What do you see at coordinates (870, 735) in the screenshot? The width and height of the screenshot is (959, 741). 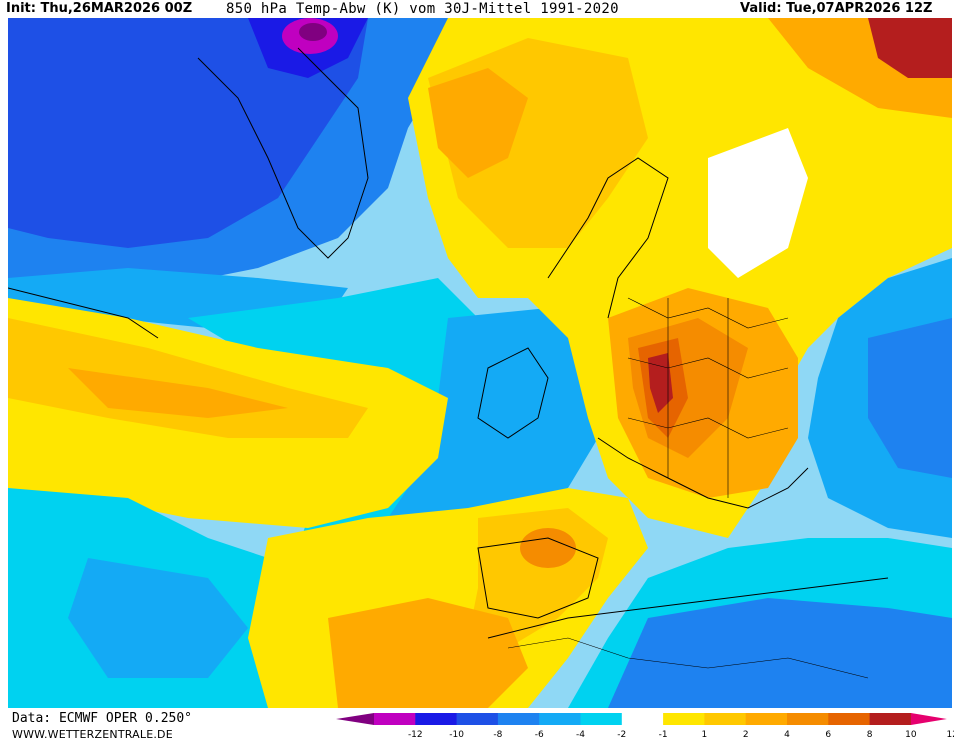 I see `legend-tick-label: 8` at bounding box center [870, 735].